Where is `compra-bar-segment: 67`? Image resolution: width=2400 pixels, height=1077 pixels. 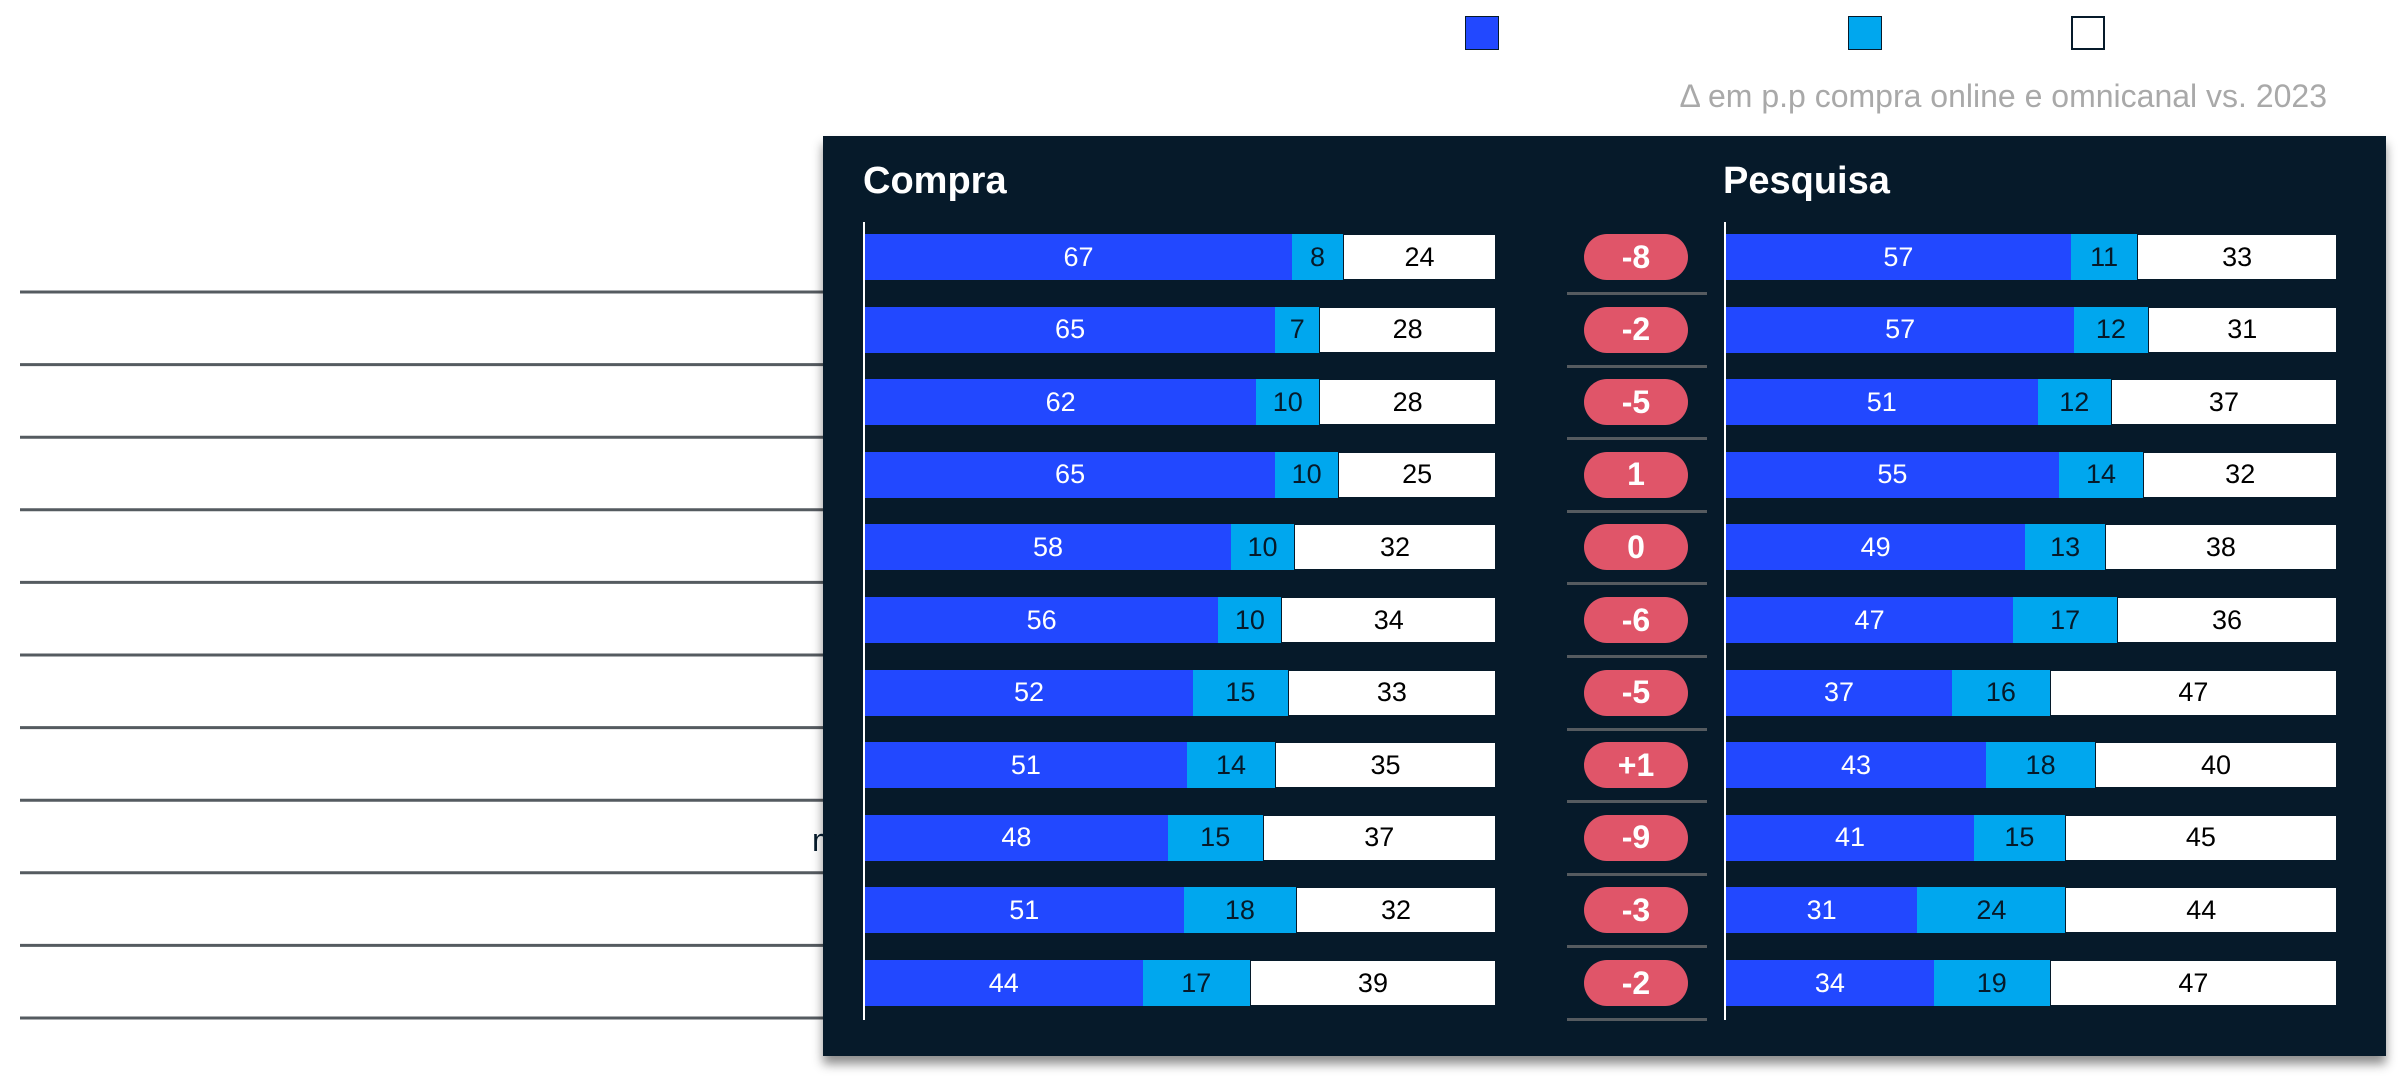
compra-bar-segment: 67 is located at coordinates (1079, 257).